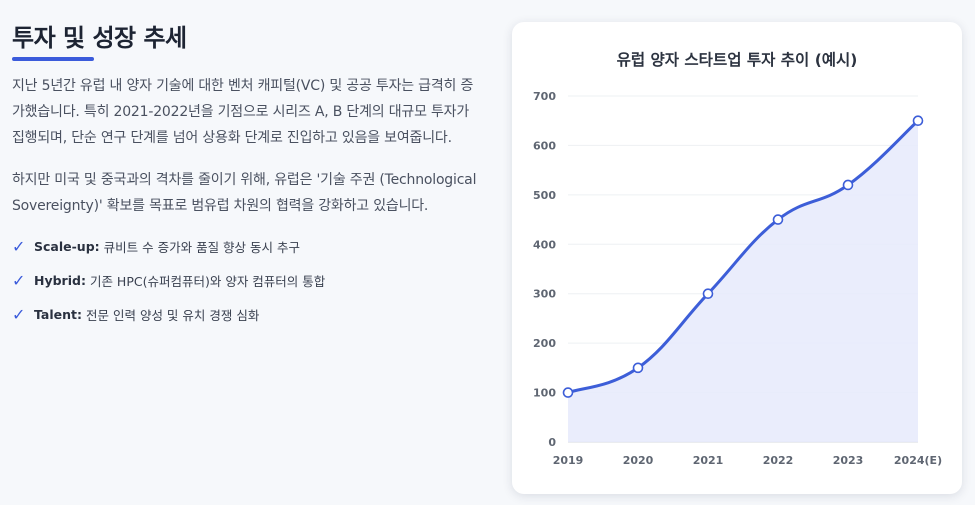 This screenshot has width=975, height=505. I want to click on bullet-talent: ✓ Talent: 전문 인력 양성 및 유치 경쟁 심화, so click(247, 314).